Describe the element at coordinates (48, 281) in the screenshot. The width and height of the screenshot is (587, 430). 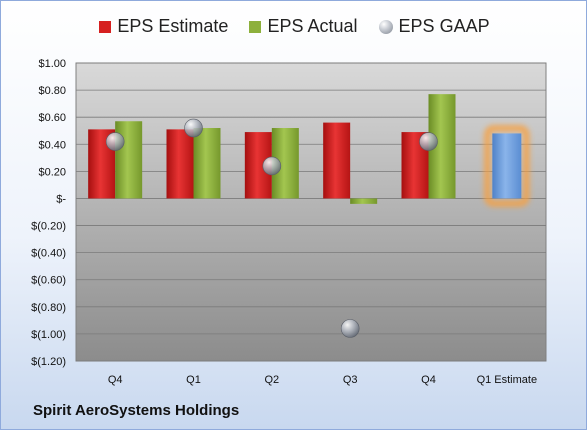
I see `y-tick-label: $(0.60)` at that location.